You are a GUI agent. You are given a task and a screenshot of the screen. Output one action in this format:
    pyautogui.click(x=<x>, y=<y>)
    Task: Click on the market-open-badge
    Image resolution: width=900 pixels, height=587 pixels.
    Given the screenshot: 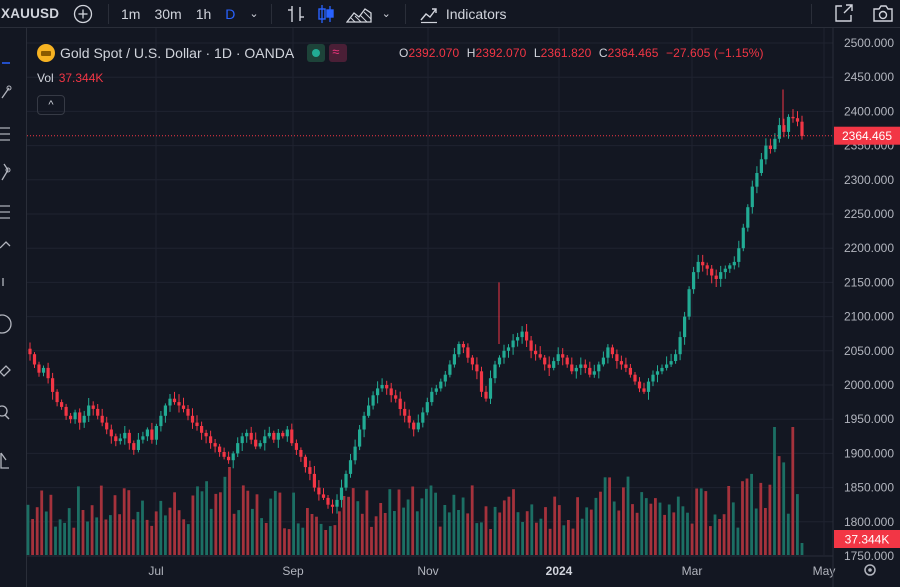 What is the action you would take?
    pyautogui.click(x=316, y=53)
    